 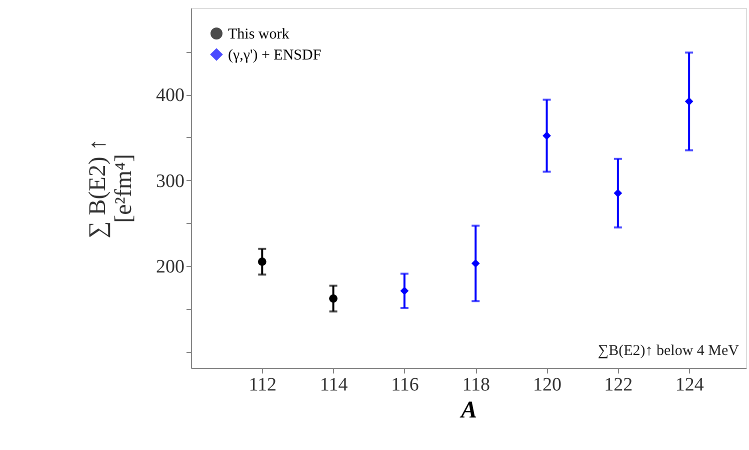 I want to click on x-tick-label: 118, so click(x=476, y=385).